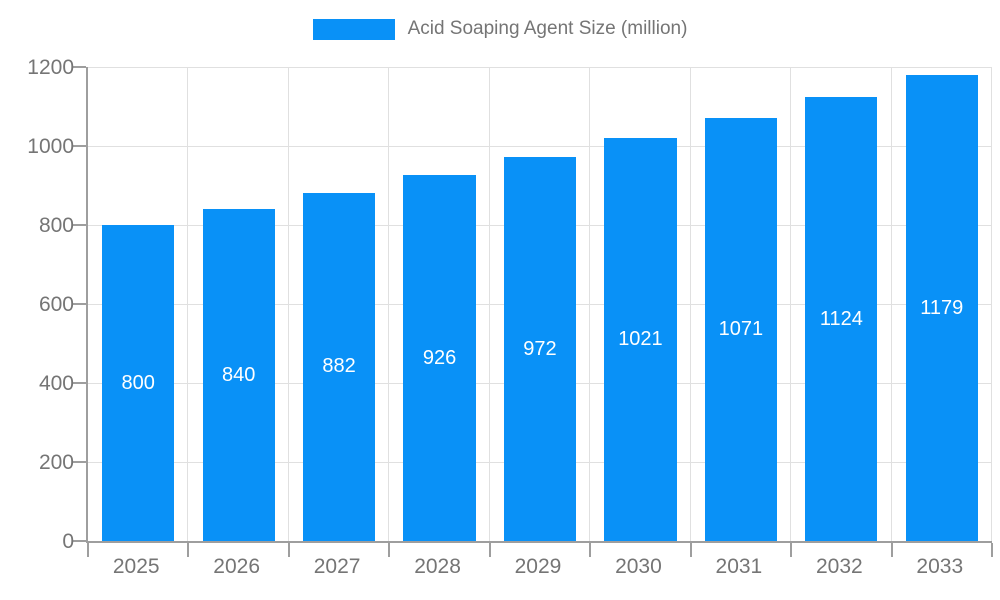  I want to click on x-axis-label: 2026, so click(237, 566).